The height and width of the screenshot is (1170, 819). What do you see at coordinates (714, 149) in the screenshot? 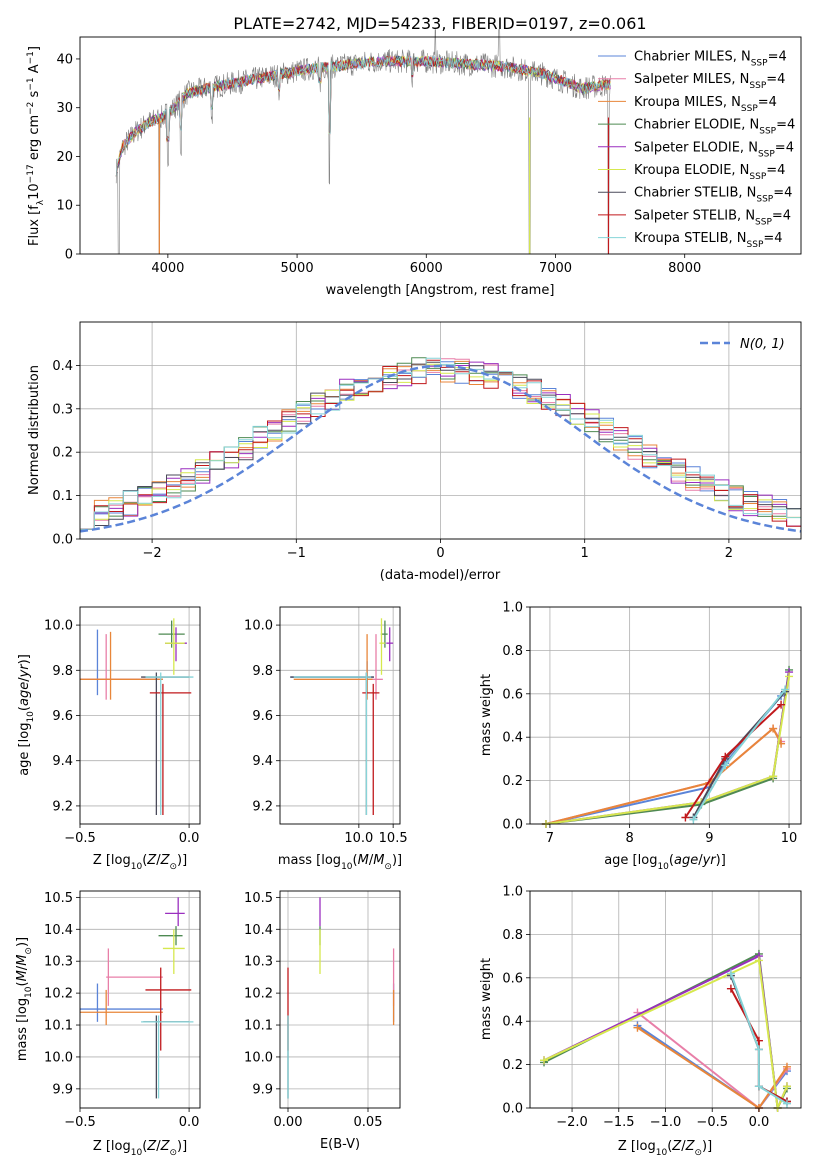
I see `legend-label: Salpeter ELODIE, NSSP=4` at bounding box center [714, 149].